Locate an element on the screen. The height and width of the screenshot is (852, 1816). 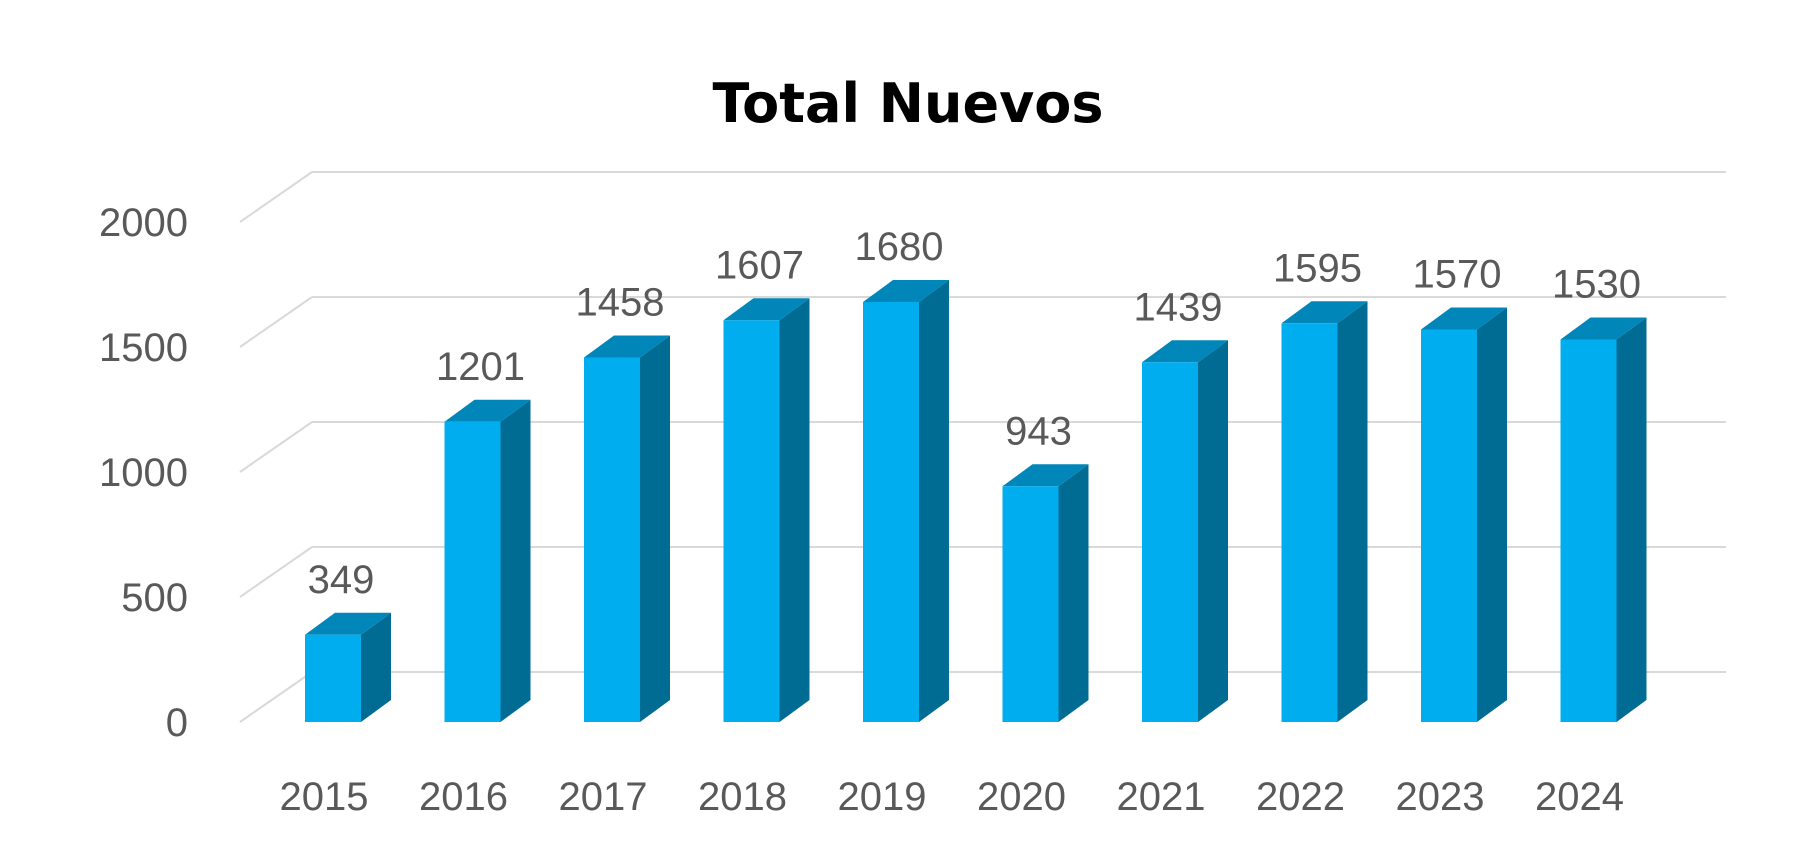
data-label: 1439 is located at coordinates (1178, 307).